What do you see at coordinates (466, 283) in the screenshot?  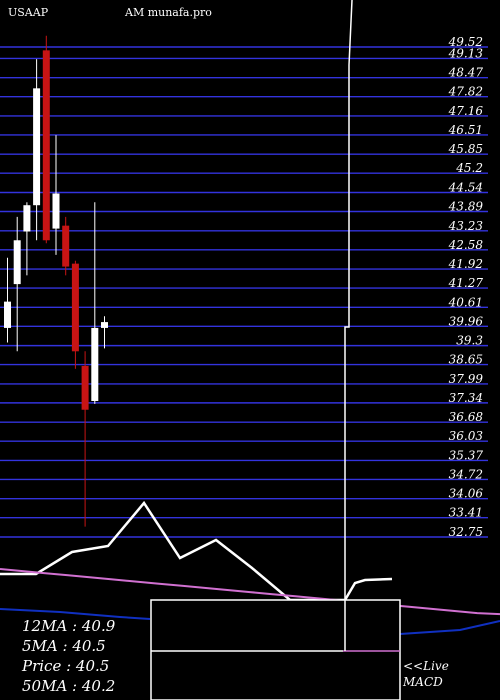 I see `y-tick-label: 41.27` at bounding box center [466, 283].